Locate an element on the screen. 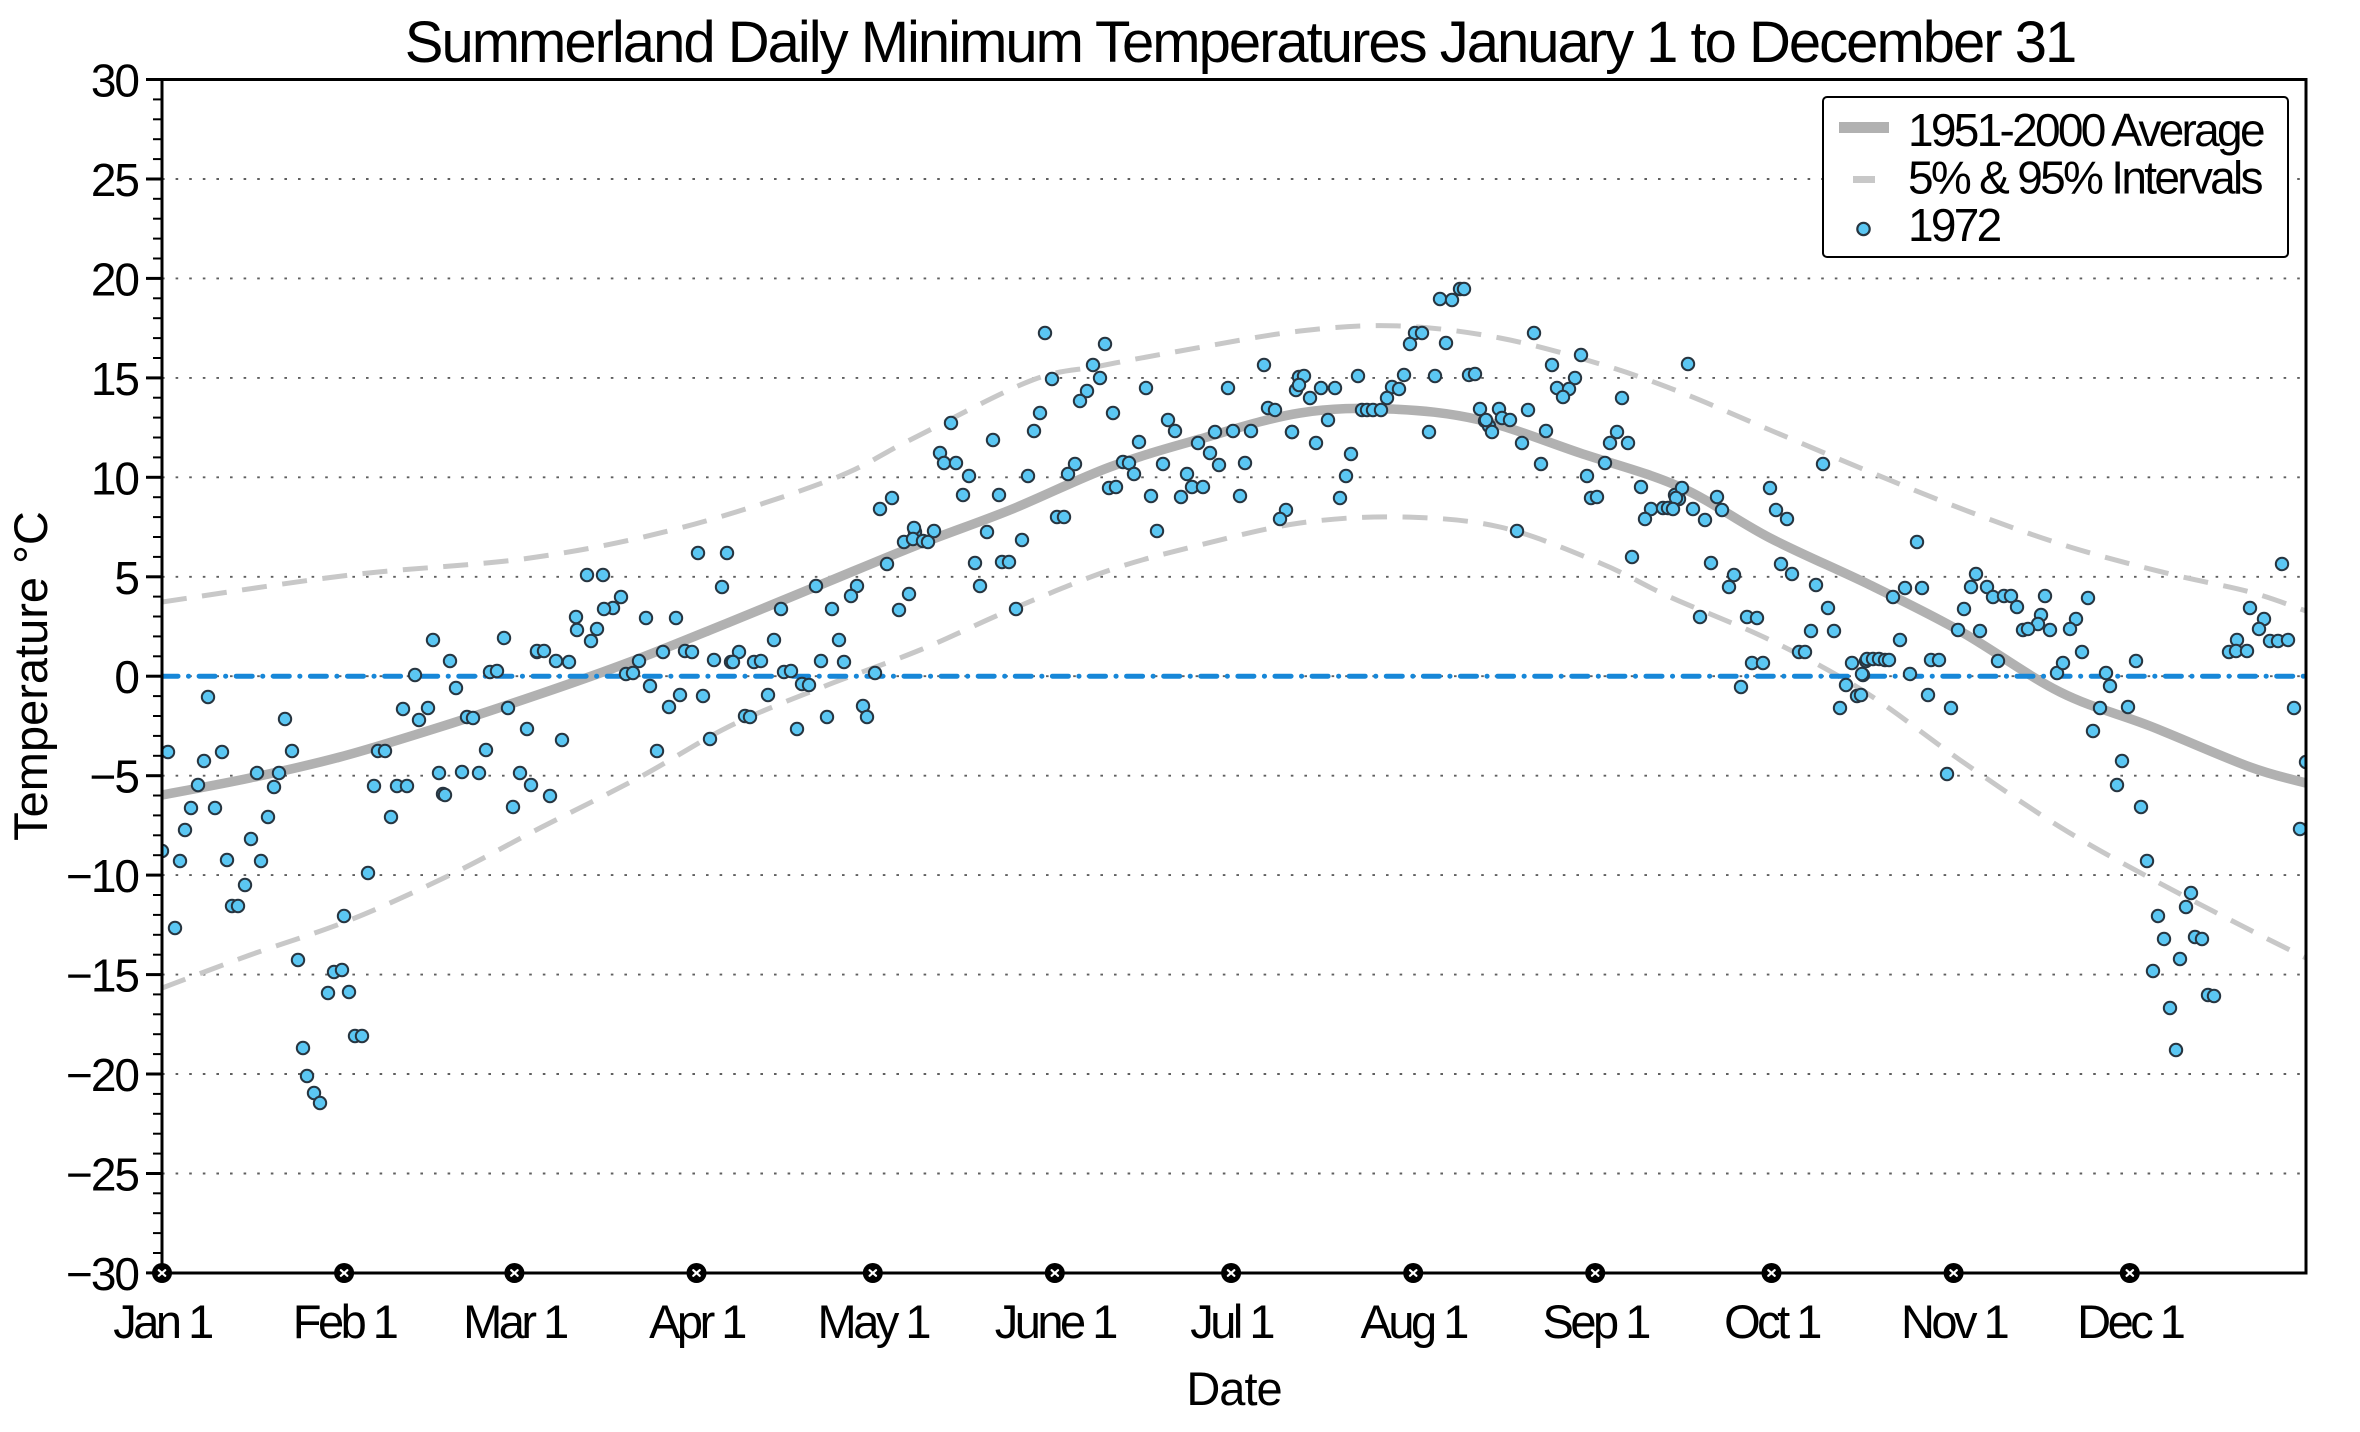 The width and height of the screenshot is (2360, 1432). svg-text: 30 is located at coordinates (115, 81).